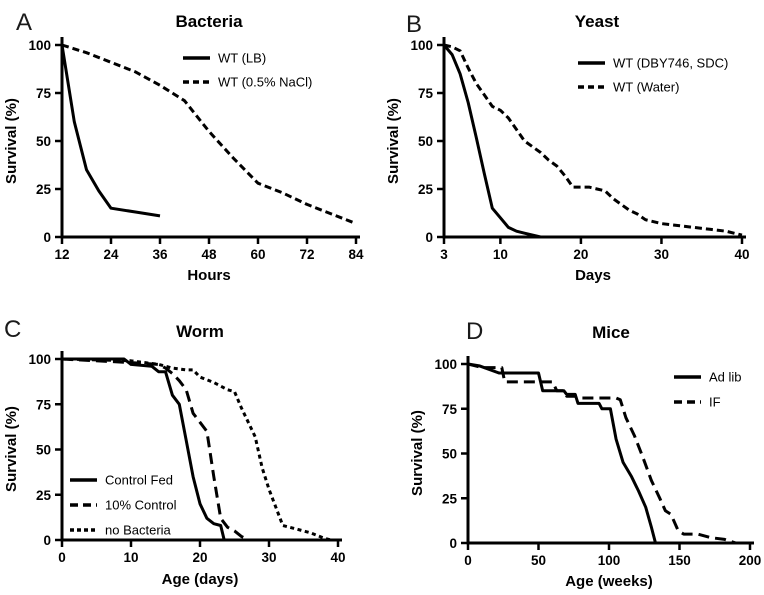  I want to click on x-tick-label: 36, so click(160, 254).